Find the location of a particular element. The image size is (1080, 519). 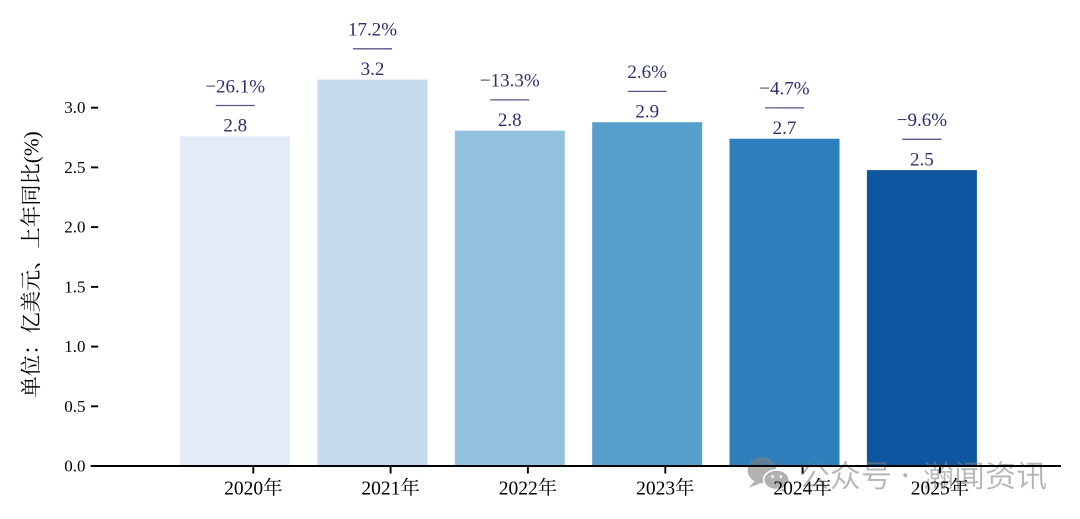

svg-text: 2021 is located at coordinates (380, 488).